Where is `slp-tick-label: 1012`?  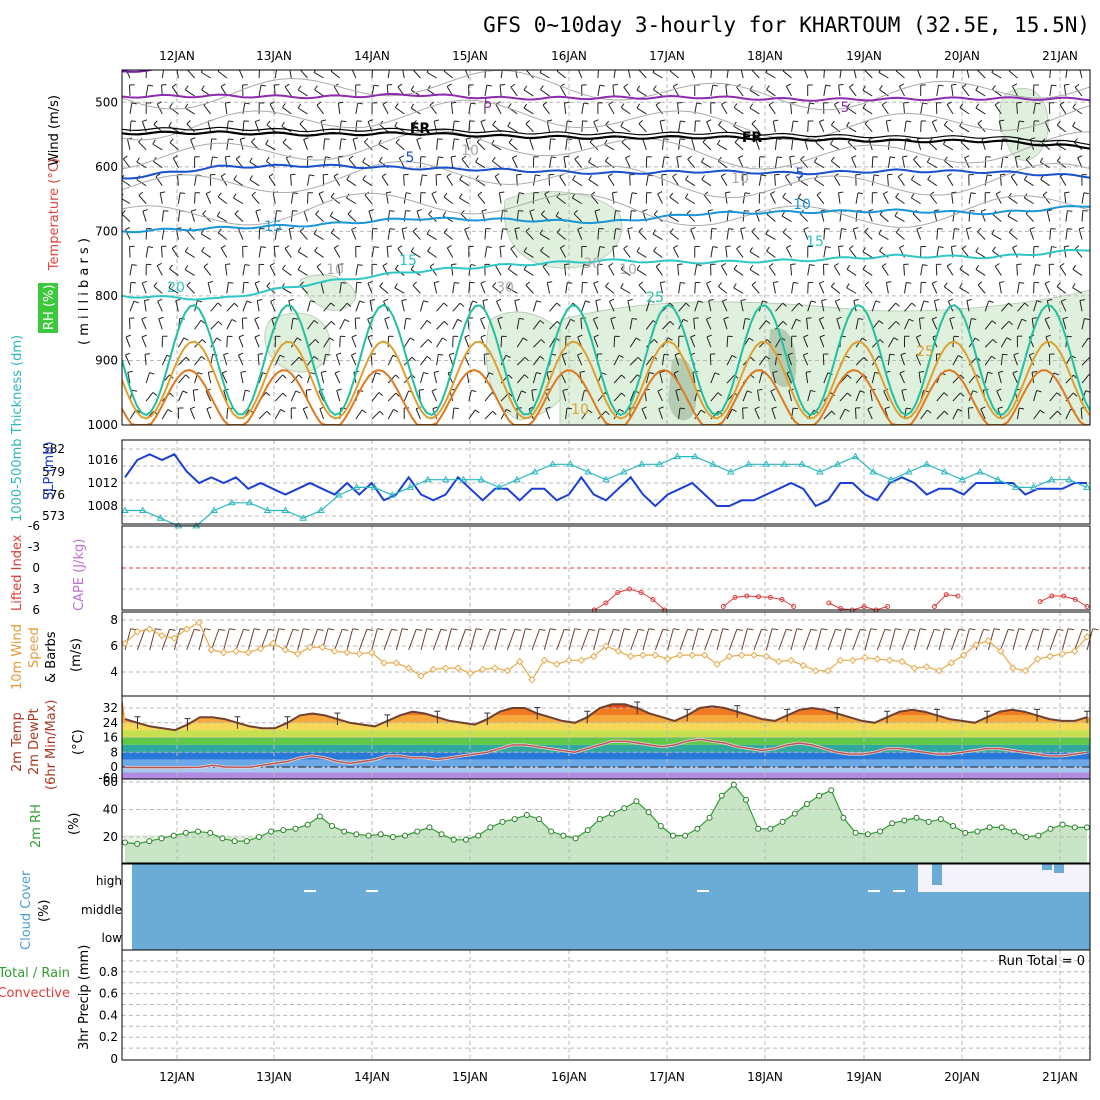 slp-tick-label: 1012 is located at coordinates (102, 483).